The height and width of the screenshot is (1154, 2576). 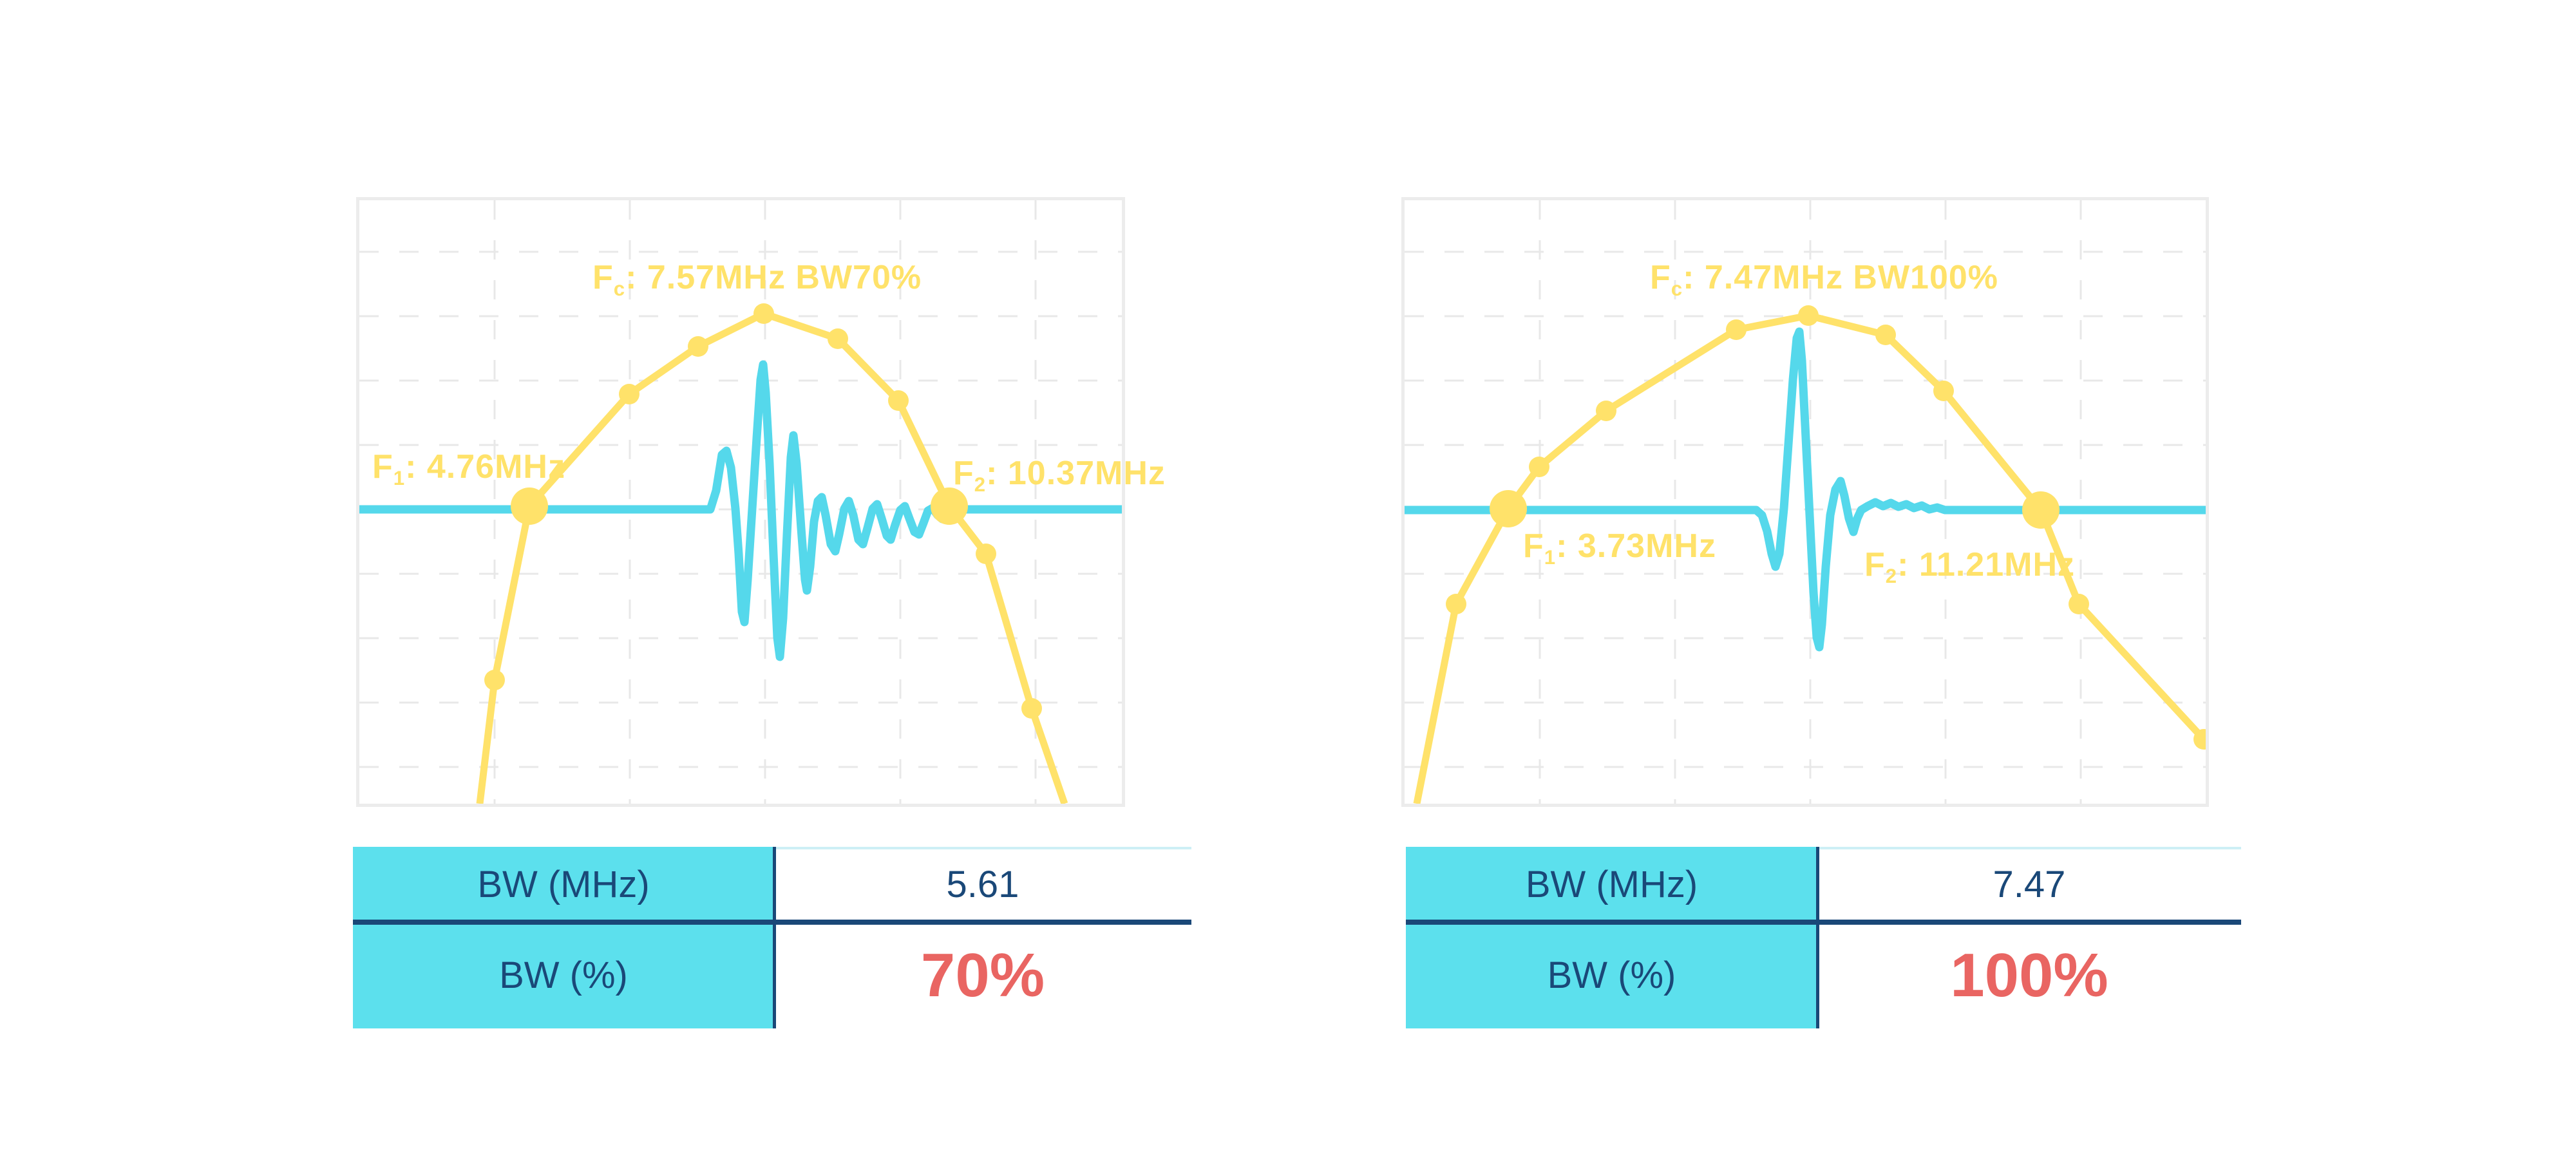 I want to click on f2-value: : 11.21MHz, so click(x=1987, y=565).